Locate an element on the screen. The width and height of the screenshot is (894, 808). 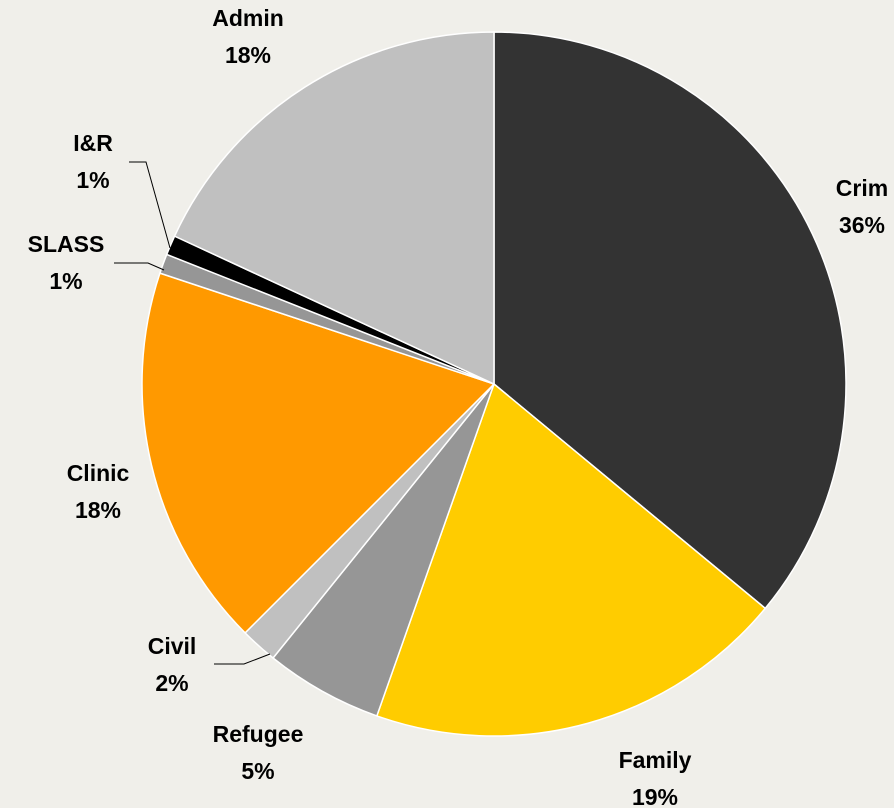
leader-line-iandr is located at coordinates (150, 205).